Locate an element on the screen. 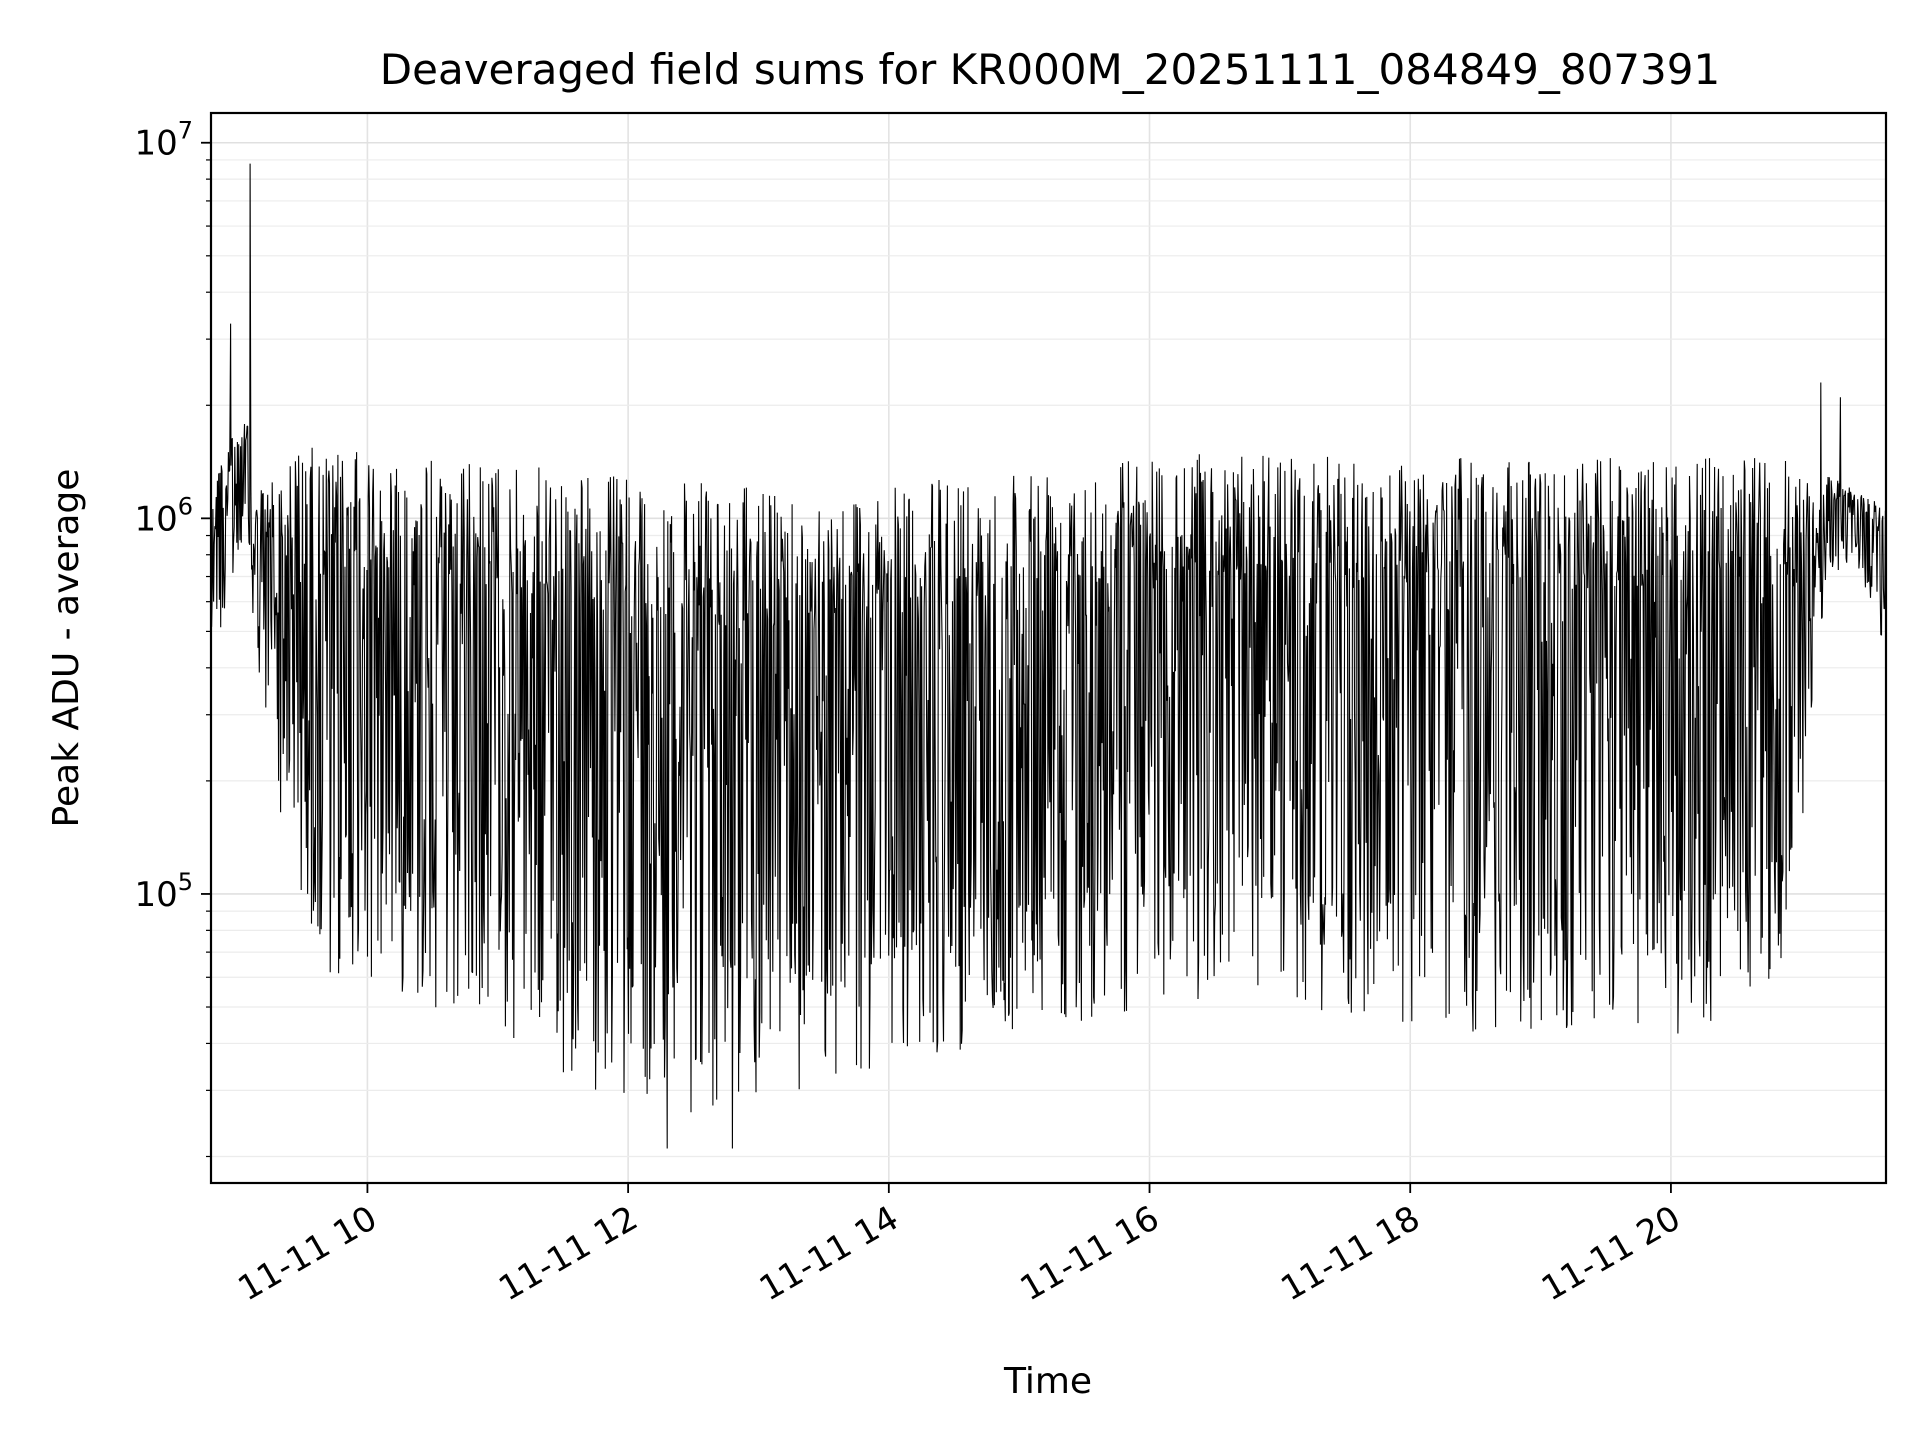  y-axis-label: Peak ADU - average is located at coordinates (66, 648).